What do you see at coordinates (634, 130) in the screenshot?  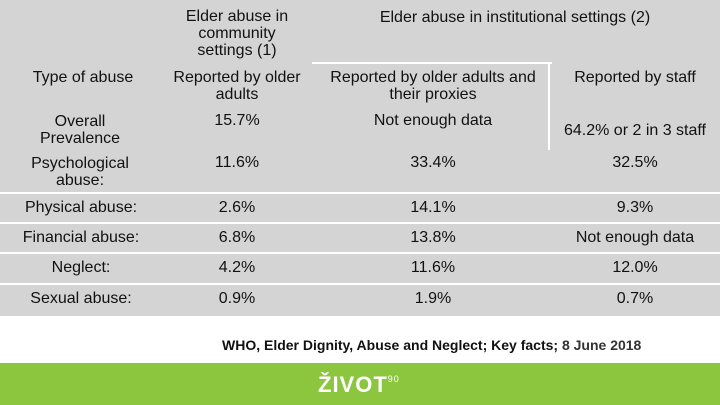 I see `cell-institutional-staff: 64.2% or 2 in 3 staff` at bounding box center [634, 130].